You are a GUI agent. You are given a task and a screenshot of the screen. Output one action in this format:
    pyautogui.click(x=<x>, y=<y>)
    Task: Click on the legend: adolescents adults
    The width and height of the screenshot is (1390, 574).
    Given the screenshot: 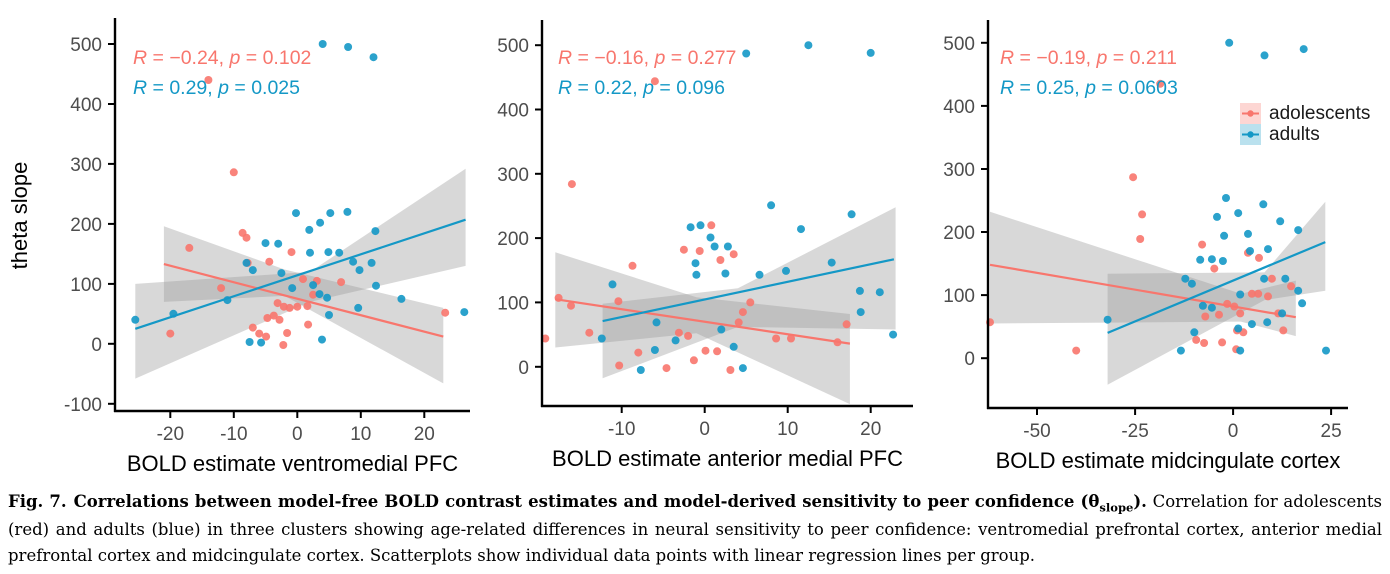 What is the action you would take?
    pyautogui.click(x=1305, y=124)
    